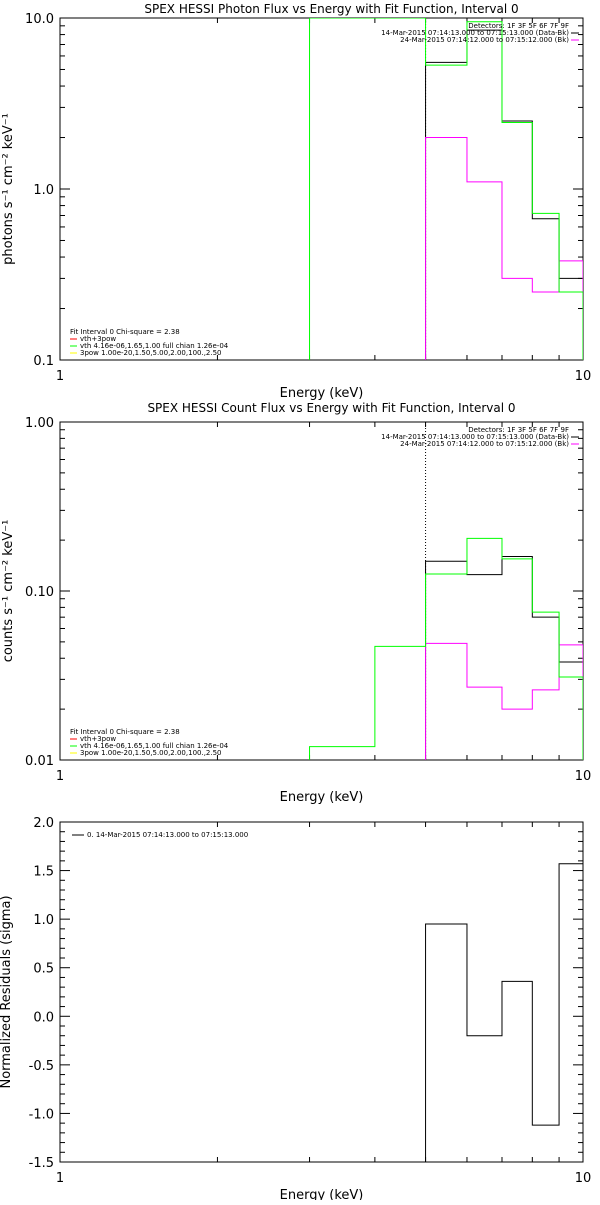  What do you see at coordinates (8, 189) in the screenshot?
I see `y-axis-label: photons s⁻¹ cm⁻² keV⁻¹` at bounding box center [8, 189].